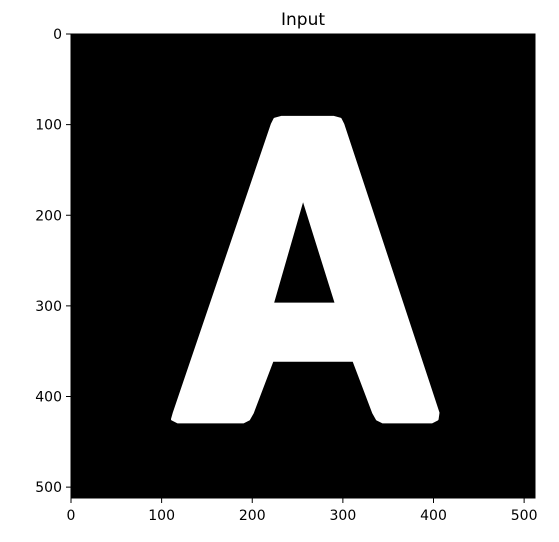  Describe the element at coordinates (302, 511) in the screenshot. I see `x-axis: 0 100 200 300 400 500` at that location.